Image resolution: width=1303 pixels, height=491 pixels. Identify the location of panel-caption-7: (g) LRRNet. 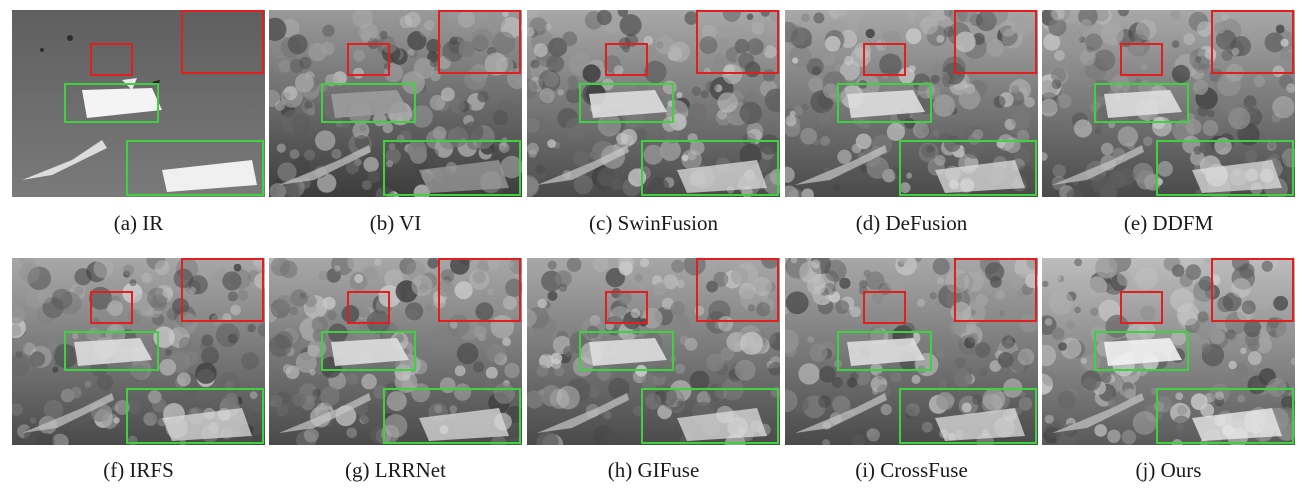
(395, 470).